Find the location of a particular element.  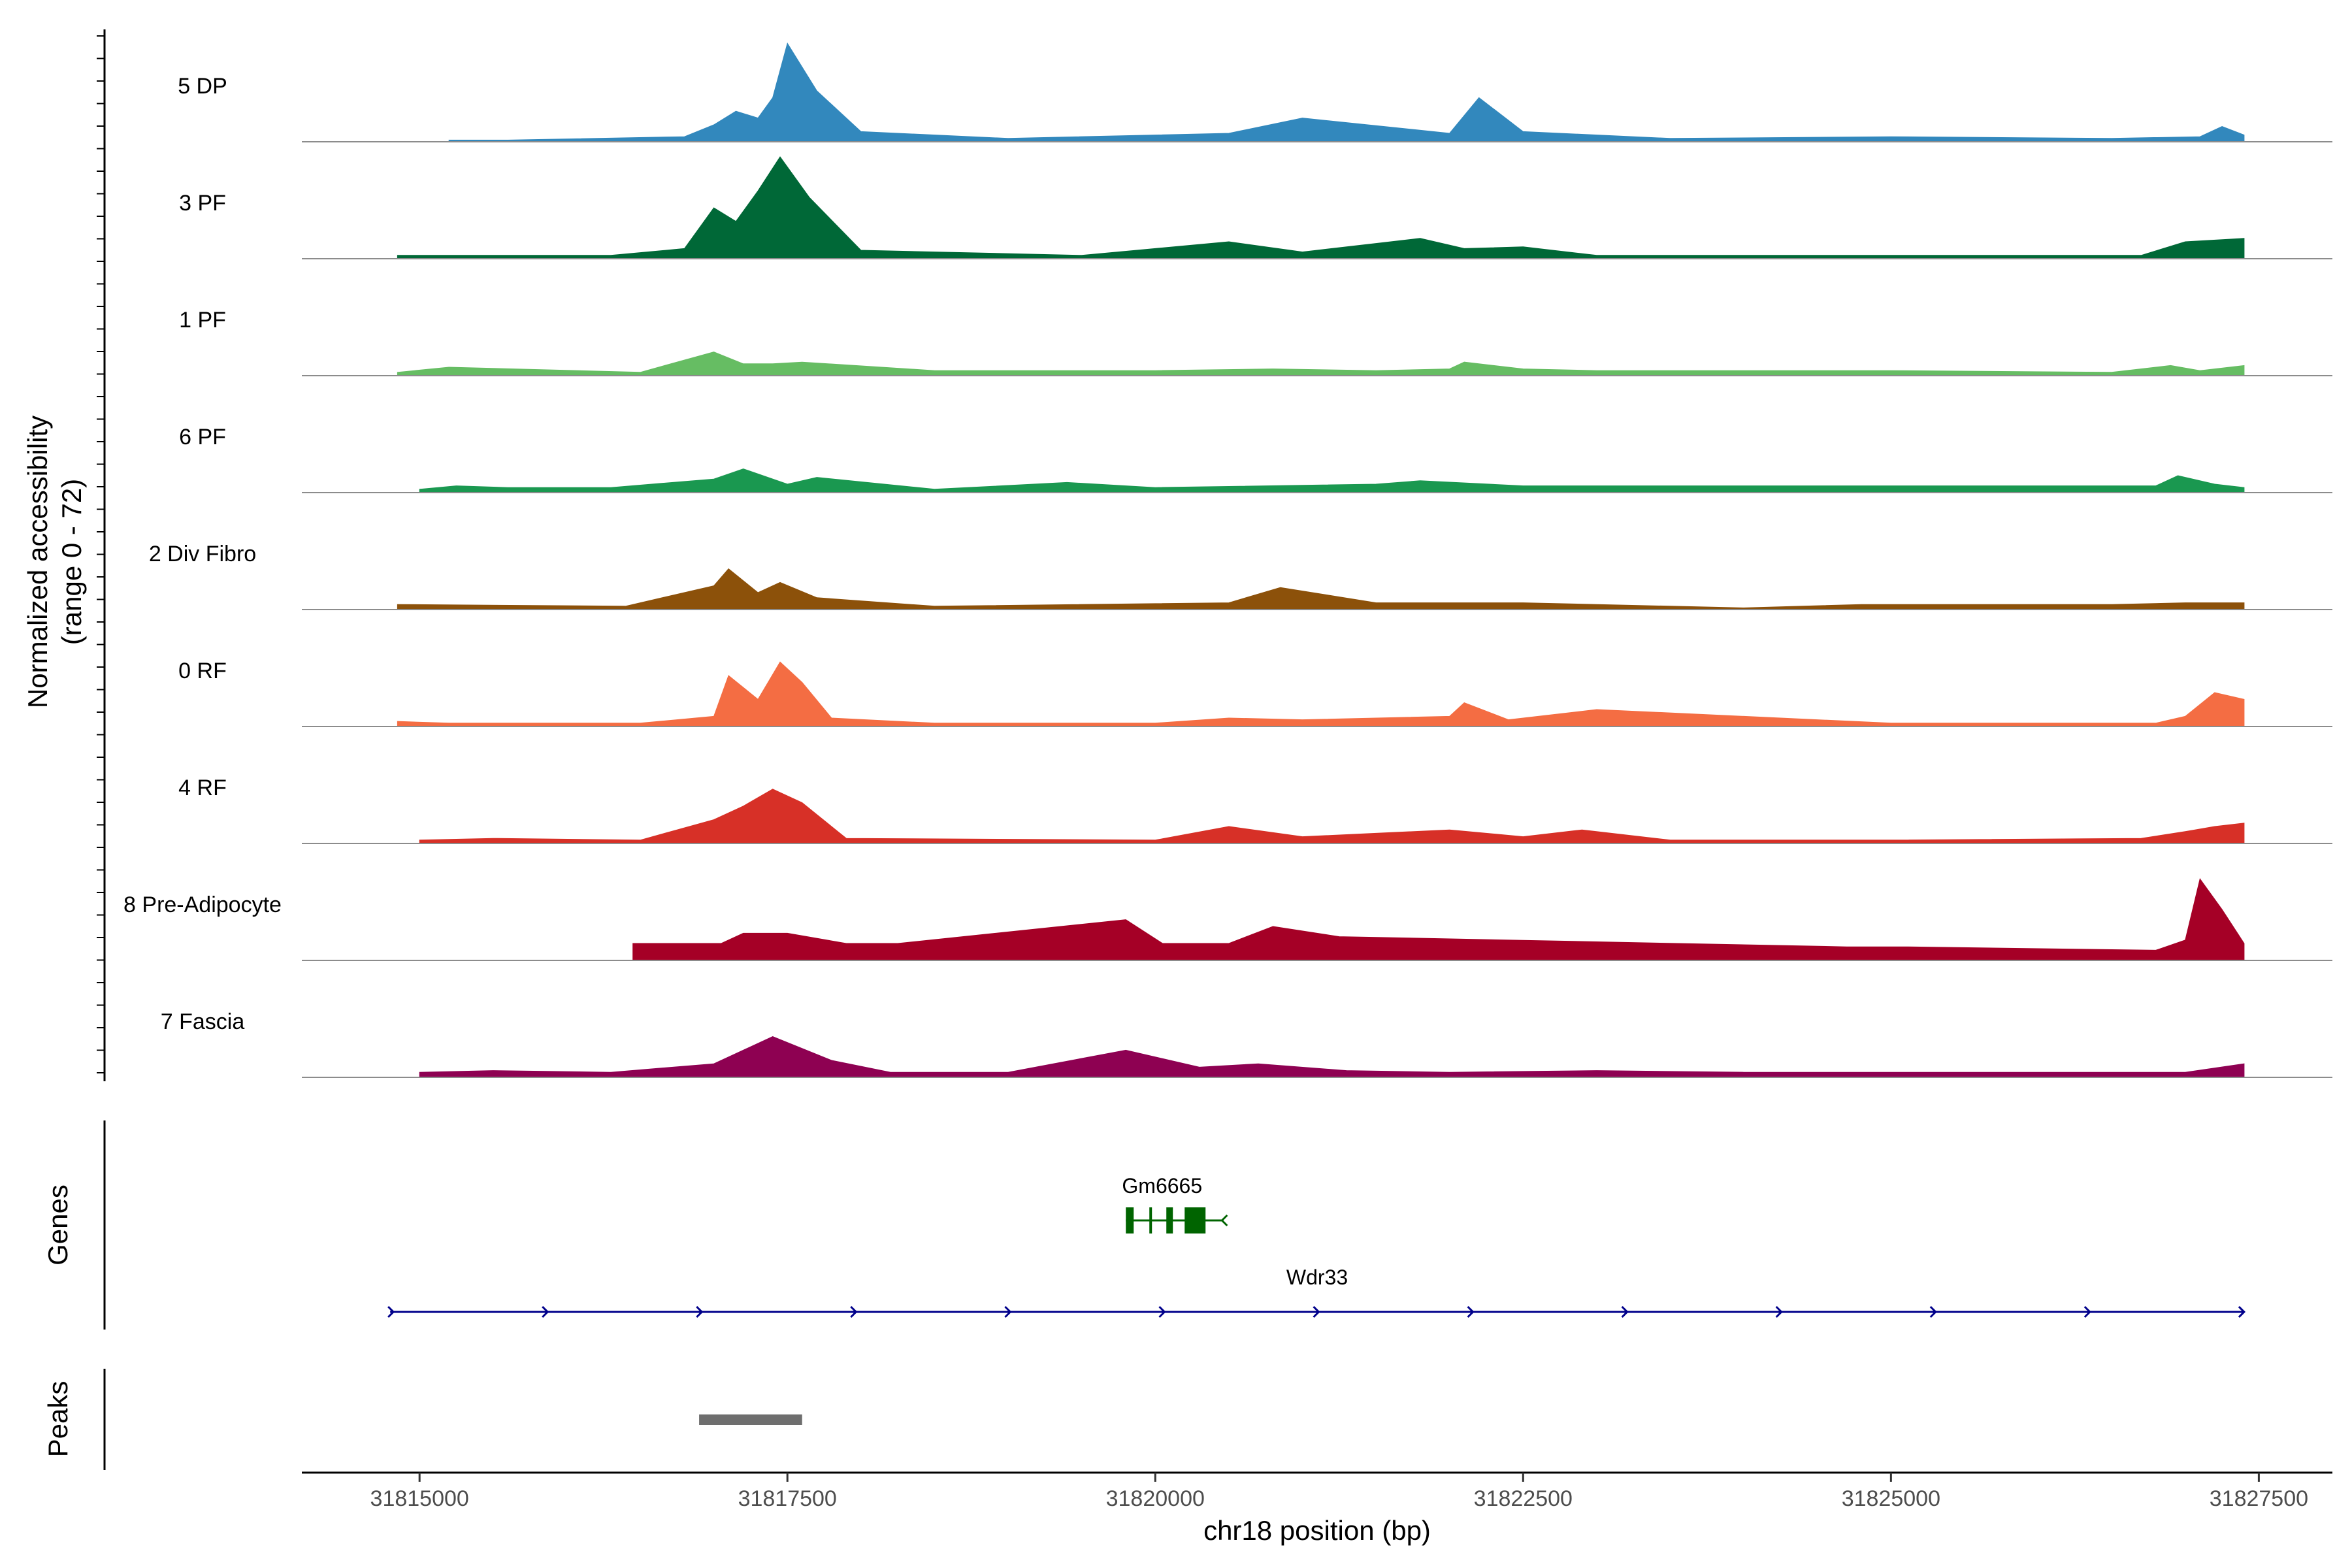

gene-gm6665: Gm6665 is located at coordinates (1175, 1203).